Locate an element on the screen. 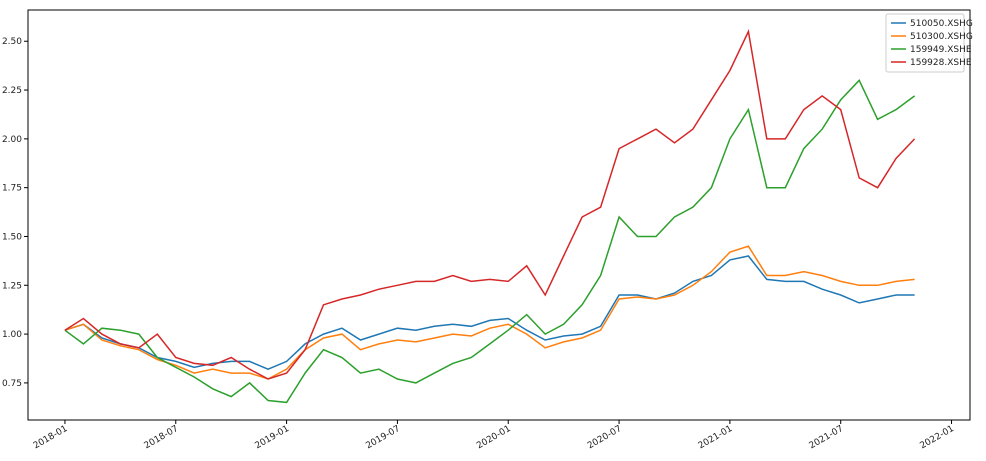 Image resolution: width=986 pixels, height=461 pixels. y-tick-label: 2.25 is located at coordinates (12, 91).